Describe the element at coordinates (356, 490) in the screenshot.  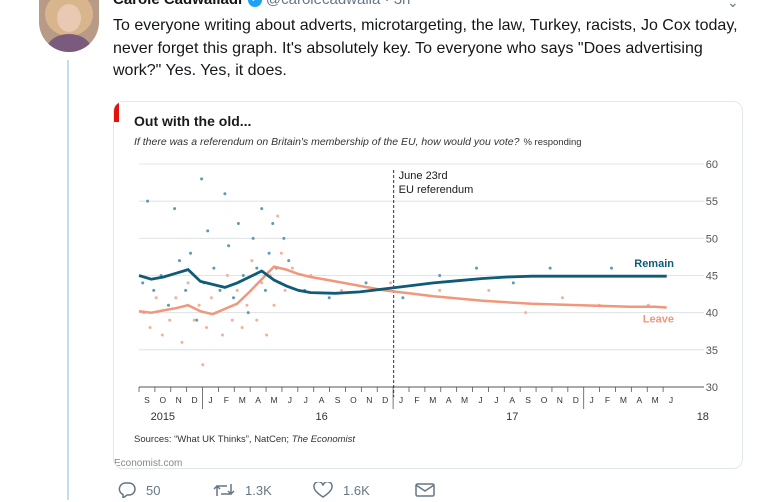
I see `like-count: 1.6K` at that location.